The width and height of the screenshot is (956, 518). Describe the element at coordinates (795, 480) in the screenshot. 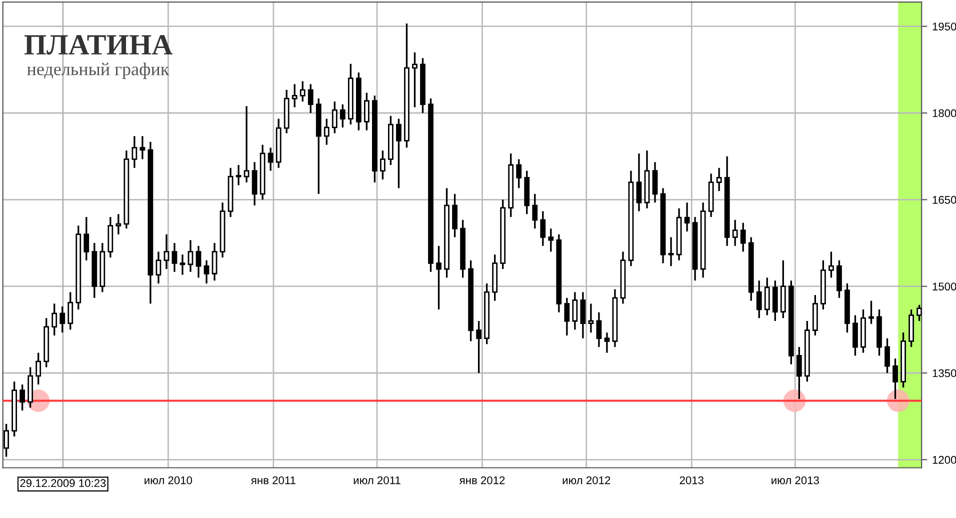

I see `x-tick-label: июл 2013` at that location.